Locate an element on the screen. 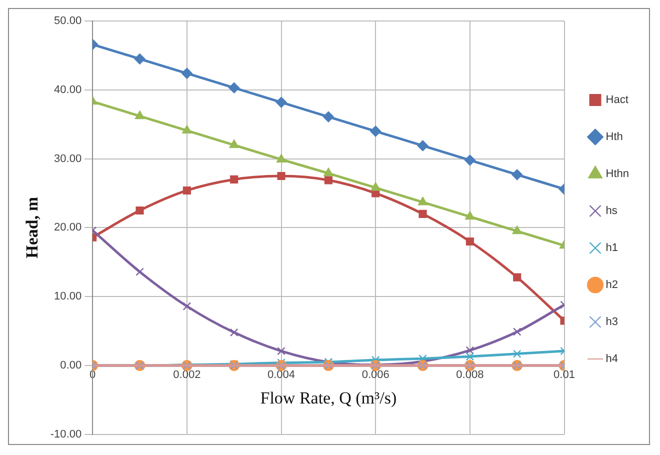 This screenshot has width=660, height=455. y-axis-title: Head, m is located at coordinates (32, 227).